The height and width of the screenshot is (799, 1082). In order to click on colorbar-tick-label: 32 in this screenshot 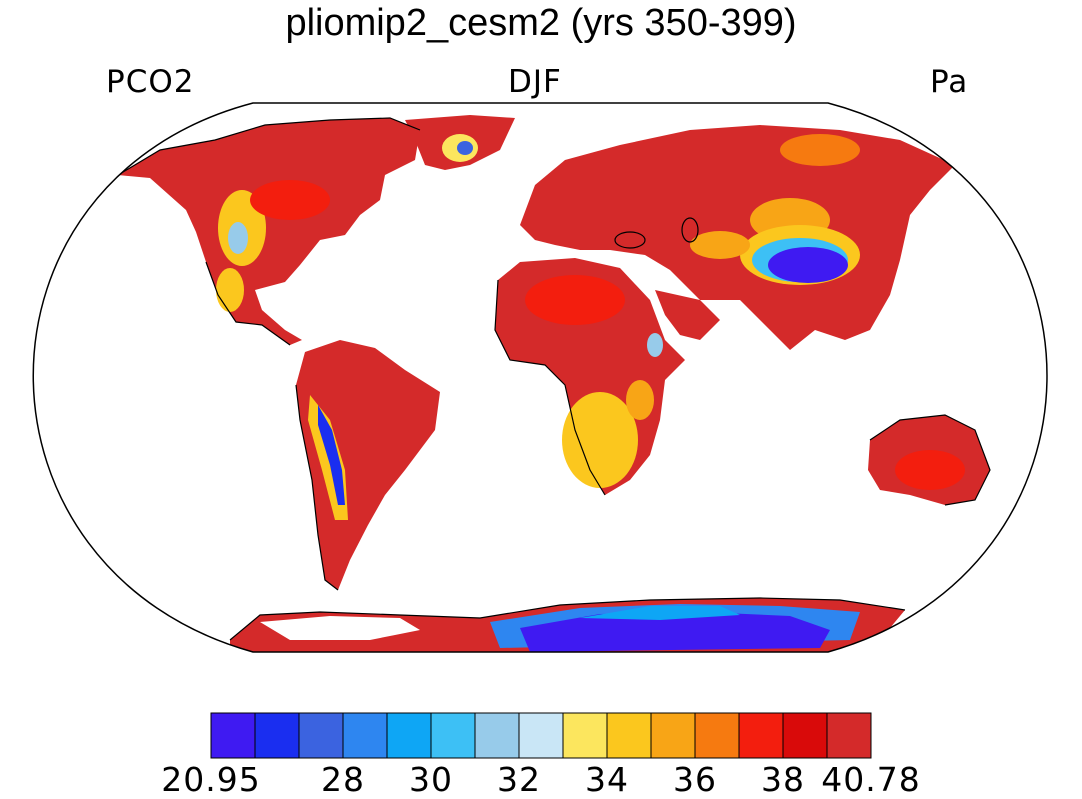, I will do `click(519, 779)`.